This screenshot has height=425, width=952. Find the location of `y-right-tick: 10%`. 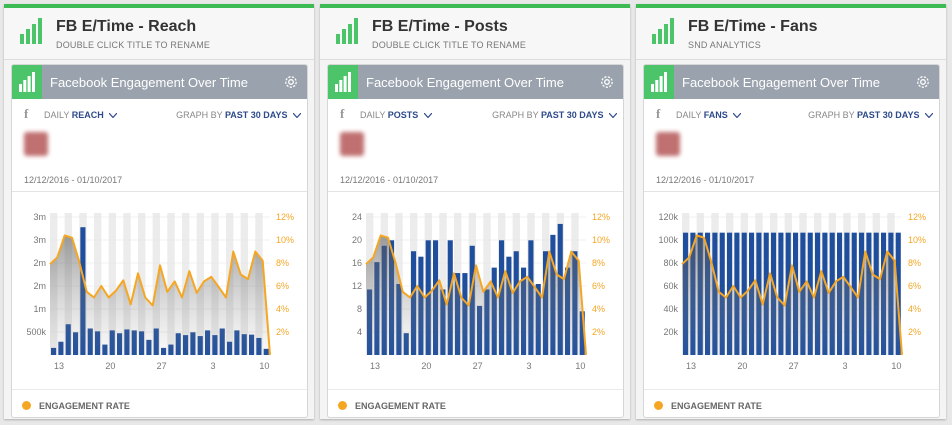

y-right-tick: 10% is located at coordinates (601, 240).